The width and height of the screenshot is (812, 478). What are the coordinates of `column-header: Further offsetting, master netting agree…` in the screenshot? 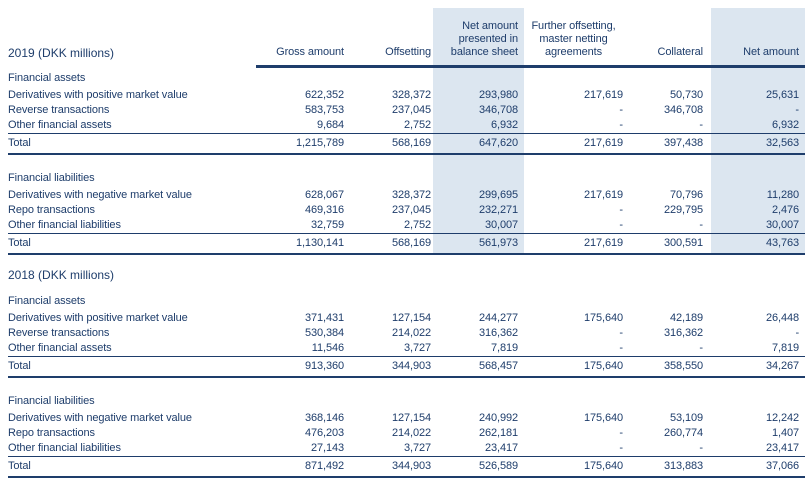 It's located at (575, 38).